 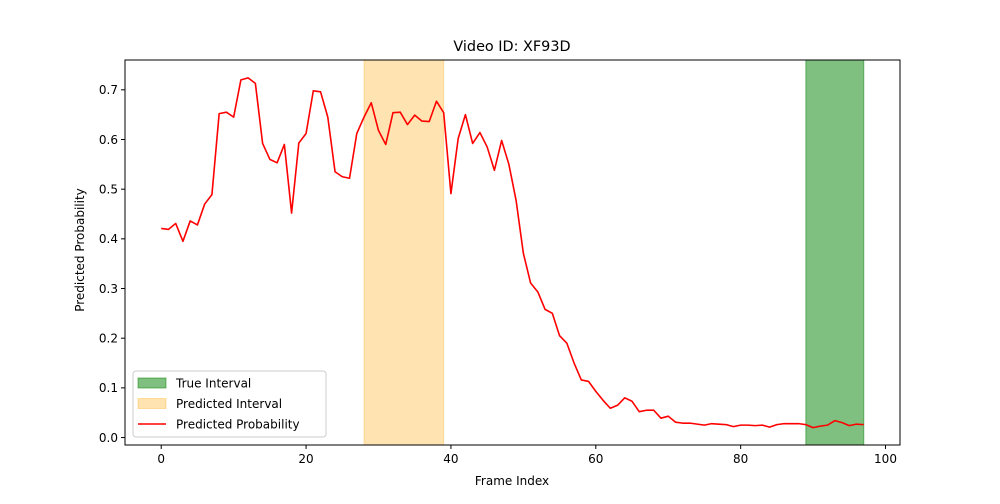 I want to click on x-tick-label: 60, so click(x=595, y=459).